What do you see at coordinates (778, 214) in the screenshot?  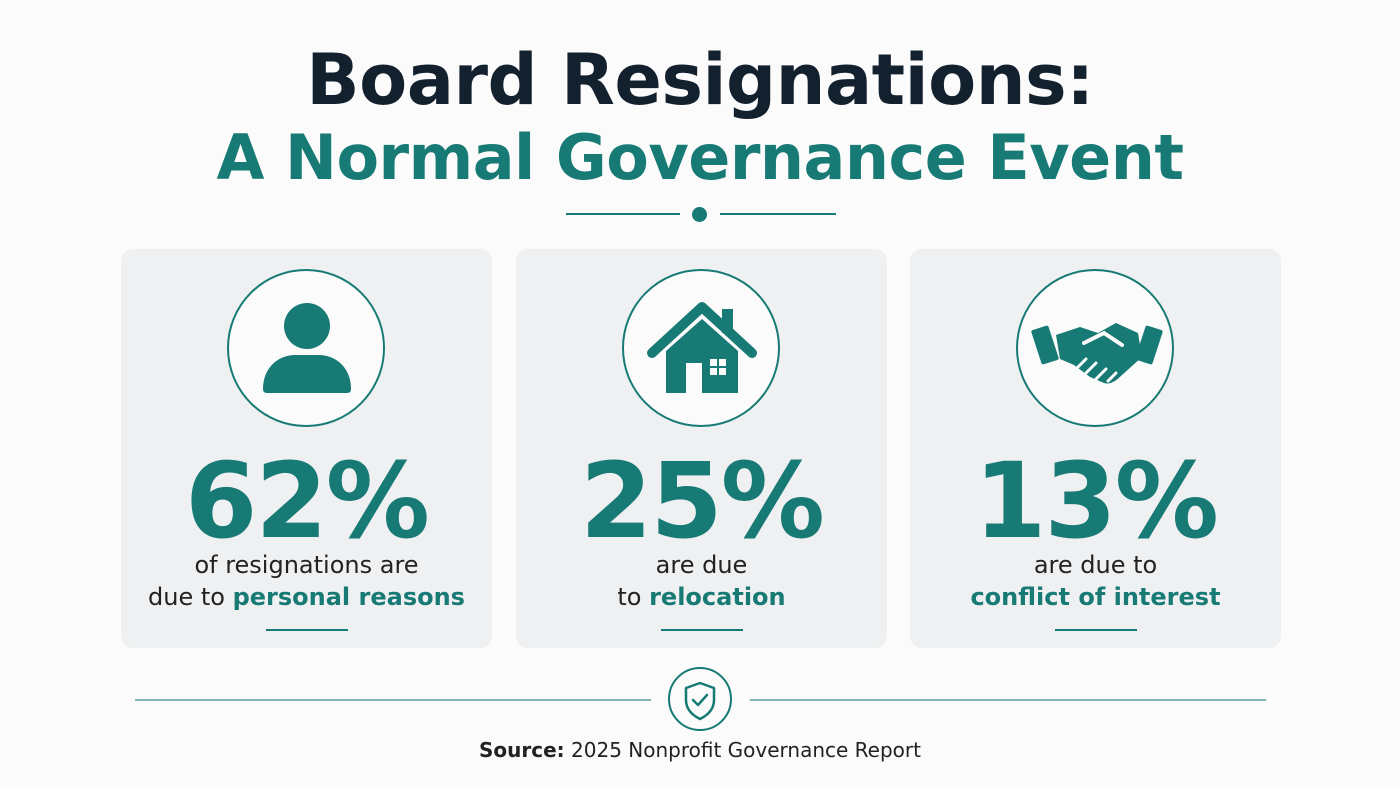 I see `divider-right-line` at bounding box center [778, 214].